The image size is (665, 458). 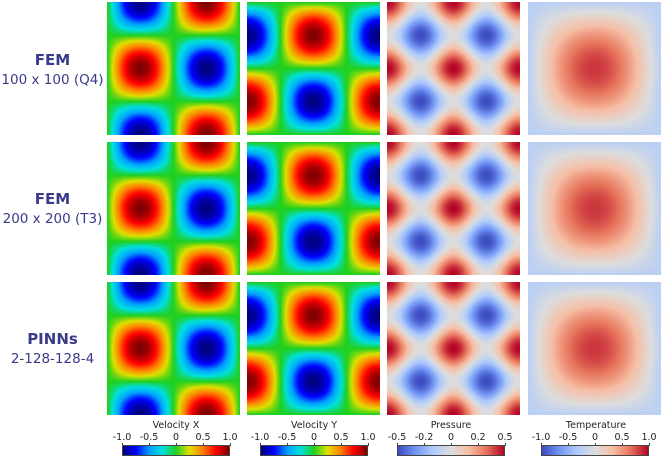 I want to click on row-mesh: 2-128-128-4, so click(x=52, y=359).